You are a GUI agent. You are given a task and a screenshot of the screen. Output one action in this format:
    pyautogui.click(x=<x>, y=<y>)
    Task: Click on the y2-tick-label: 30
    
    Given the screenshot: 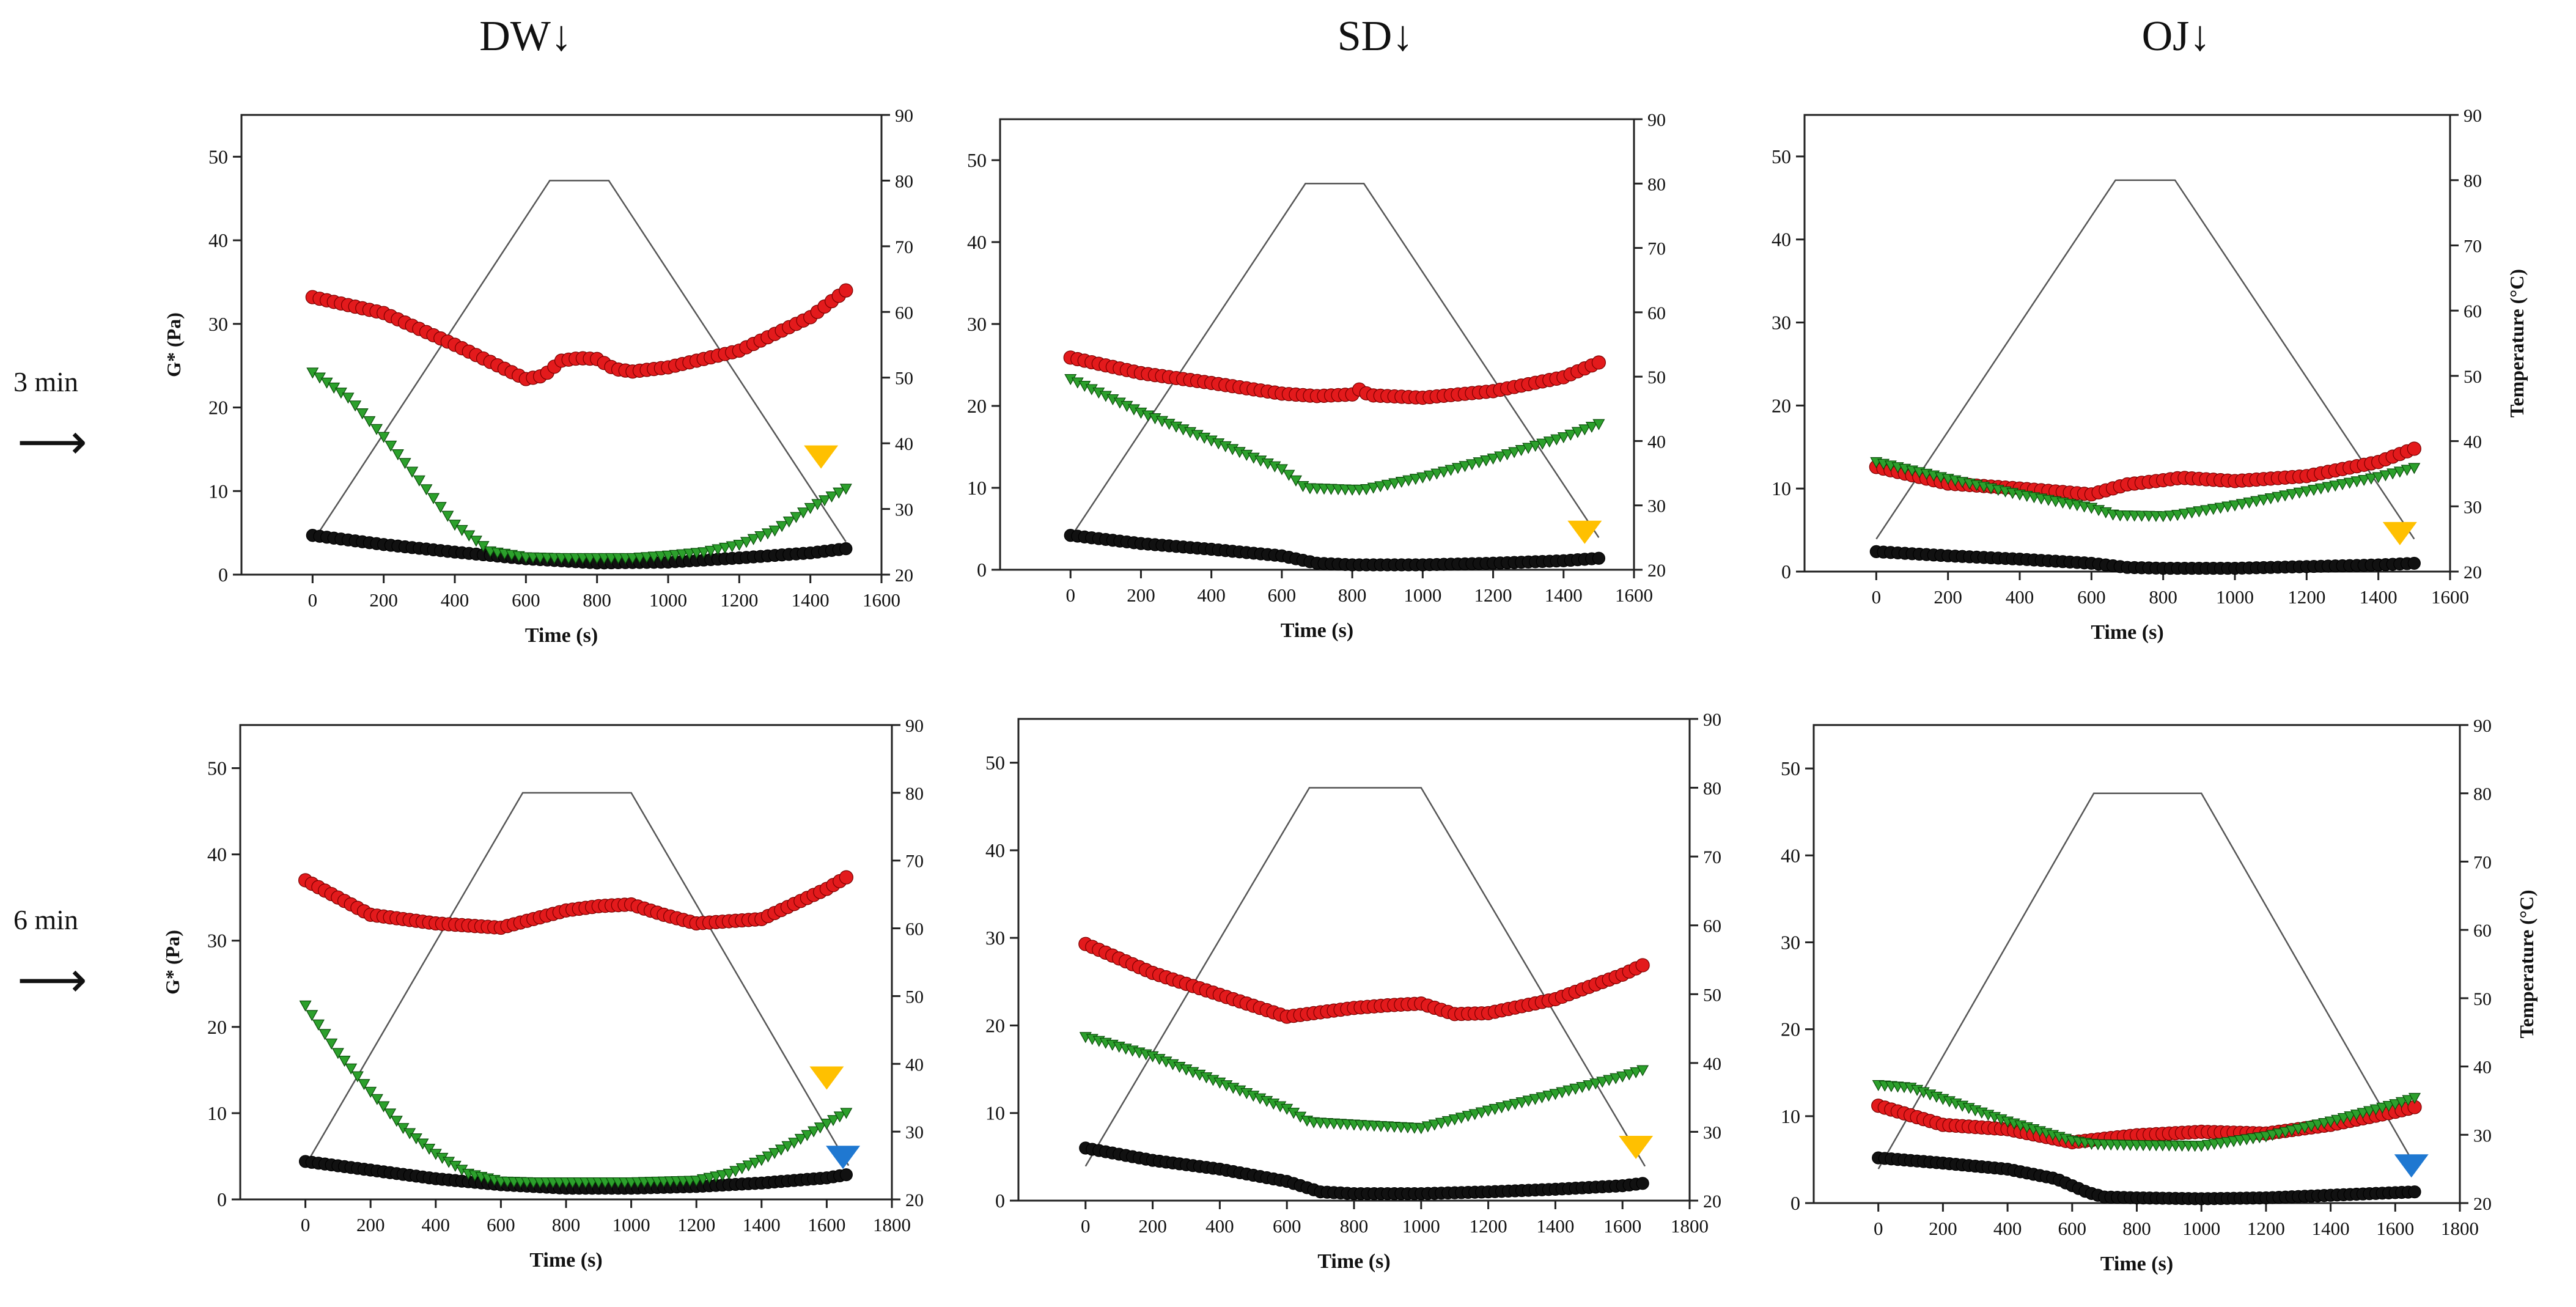 What is the action you would take?
    pyautogui.click(x=1657, y=506)
    